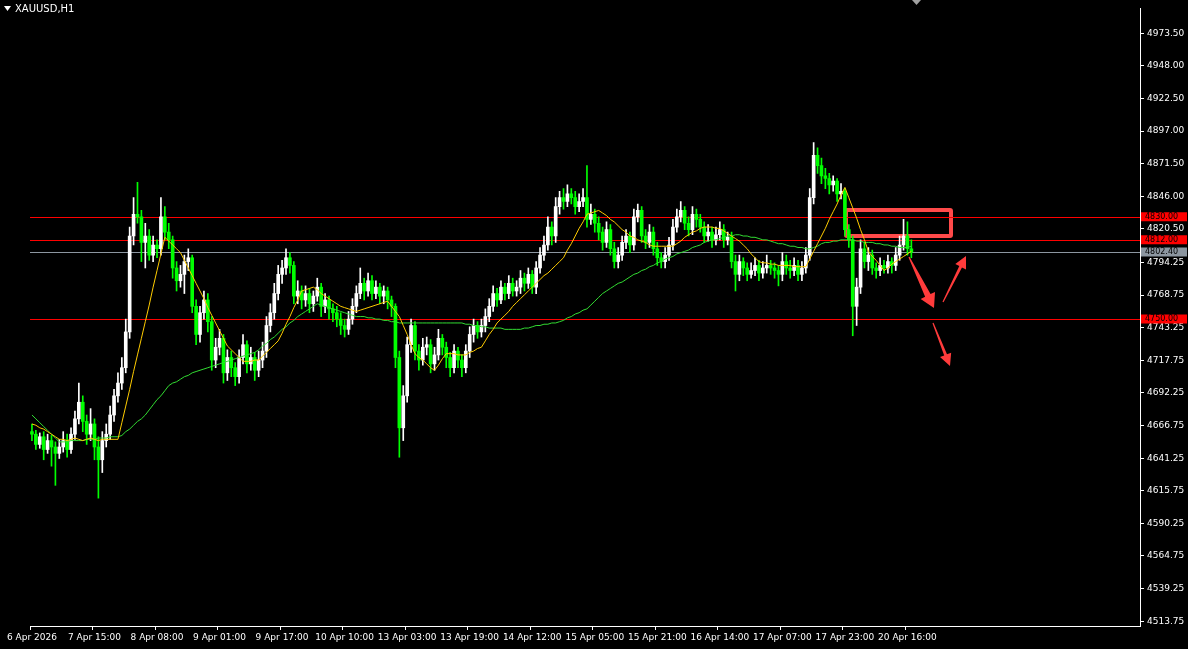  What do you see at coordinates (1166, 457) in the screenshot?
I see `y-tick-label: 4641.25` at bounding box center [1166, 457].